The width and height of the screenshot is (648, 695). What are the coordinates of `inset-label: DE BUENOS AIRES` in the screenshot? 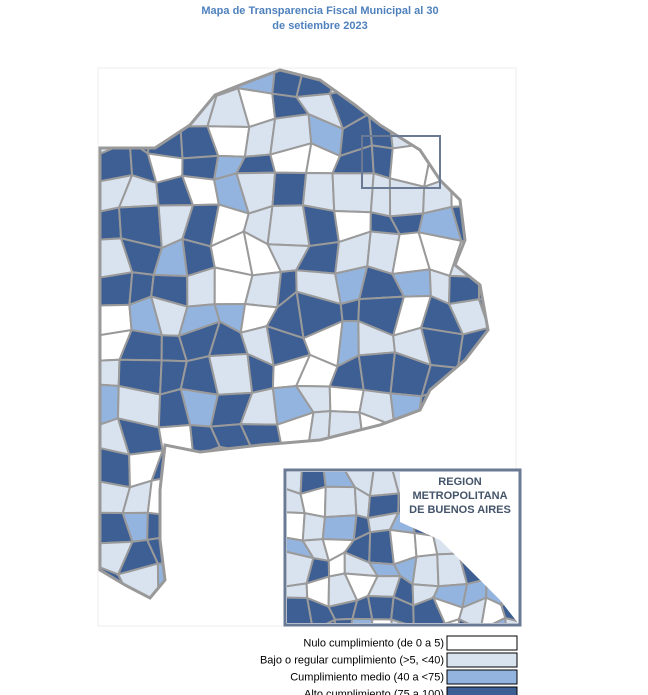 It's located at (460, 510).